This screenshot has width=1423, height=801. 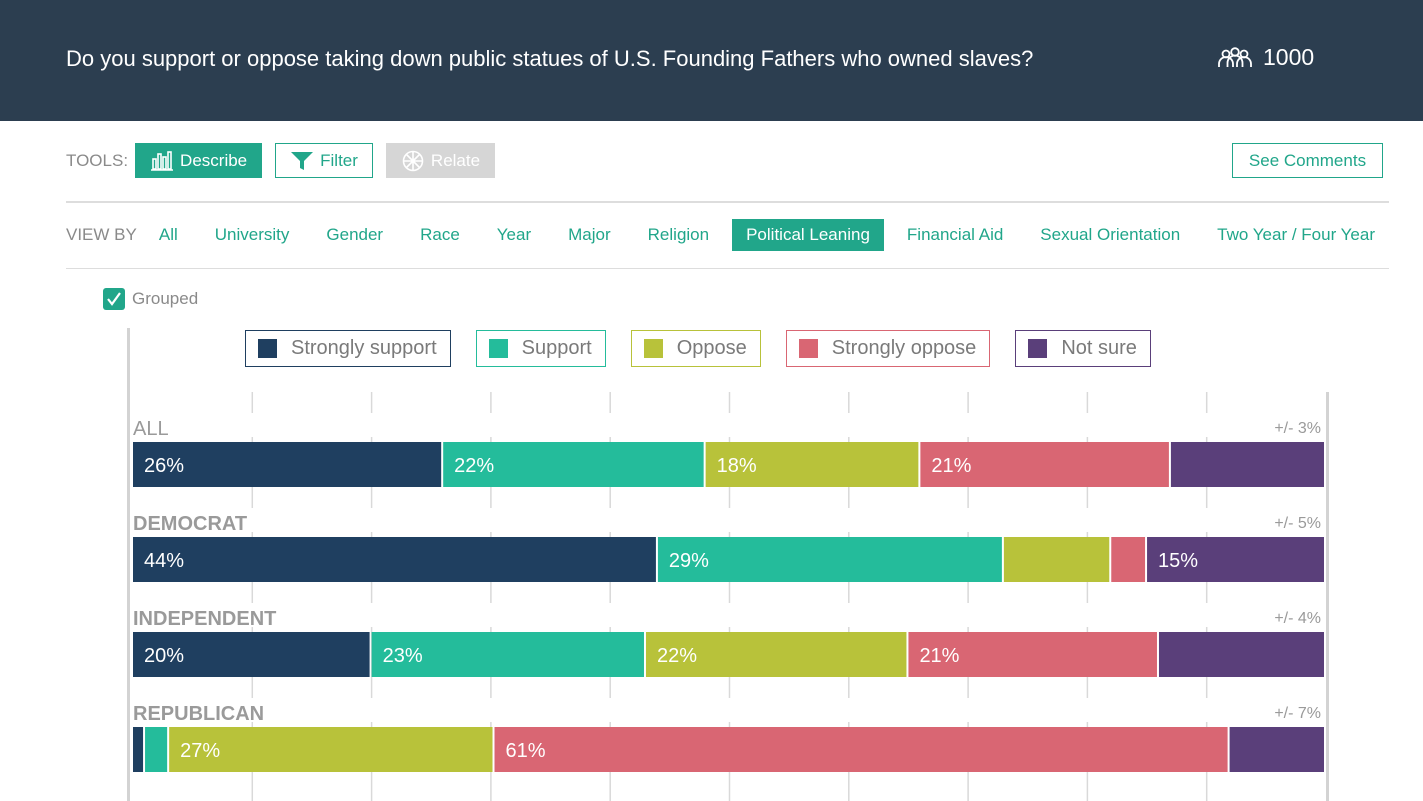 I want to click on tab-major: Major, so click(x=589, y=234).